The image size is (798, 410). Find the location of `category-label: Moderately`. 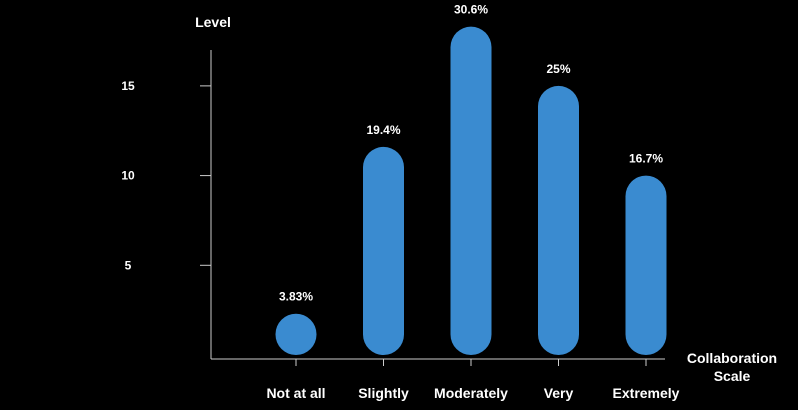

category-label: Moderately is located at coordinates (471, 393).